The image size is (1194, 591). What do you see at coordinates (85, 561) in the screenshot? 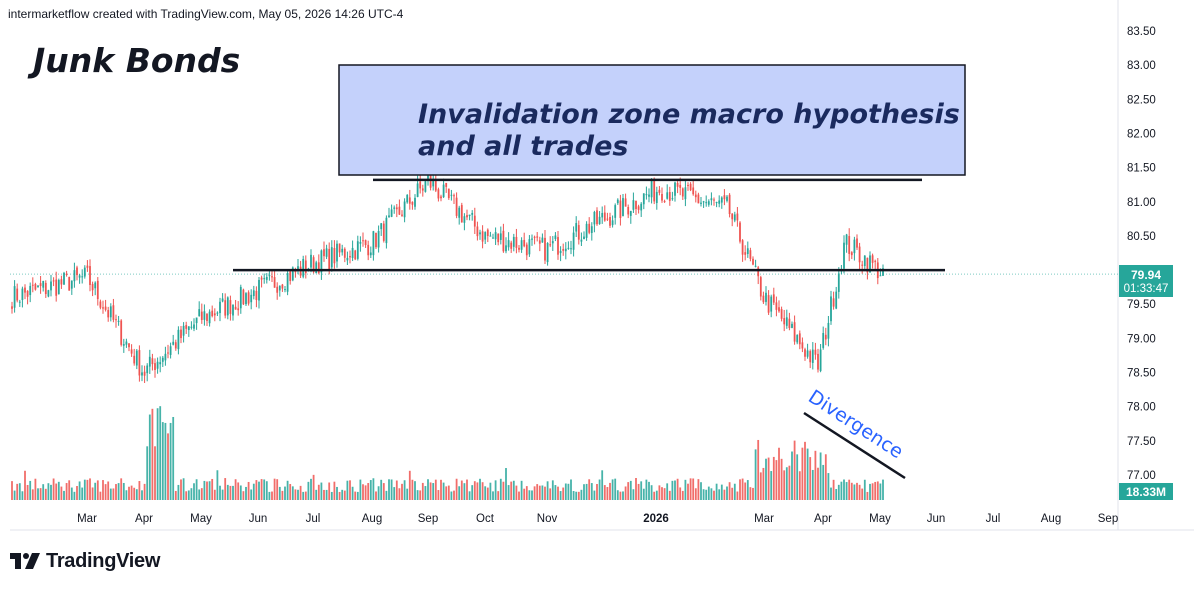
I see `tradingview-logo: TradingView` at bounding box center [85, 561].